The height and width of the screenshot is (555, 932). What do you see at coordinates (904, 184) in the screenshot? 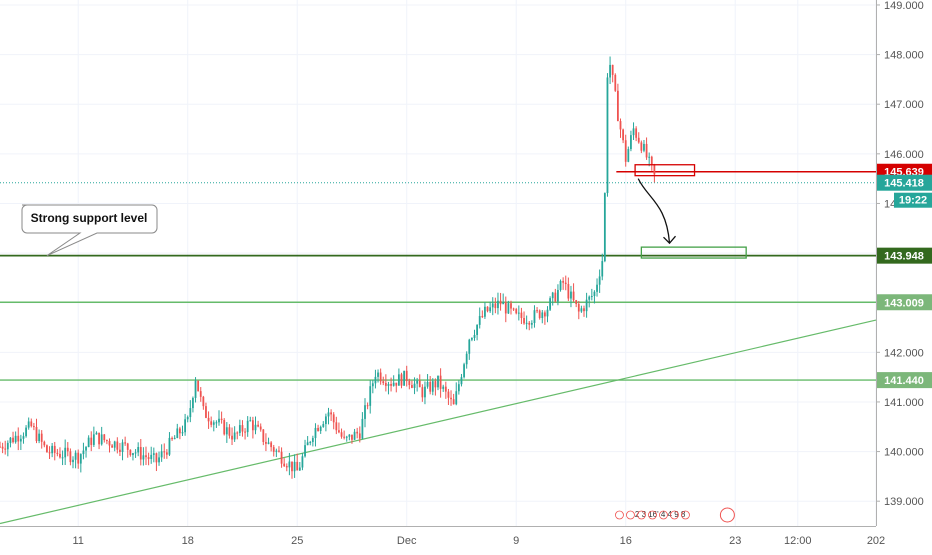
I see `current-price-badge: 145.418` at bounding box center [904, 184].